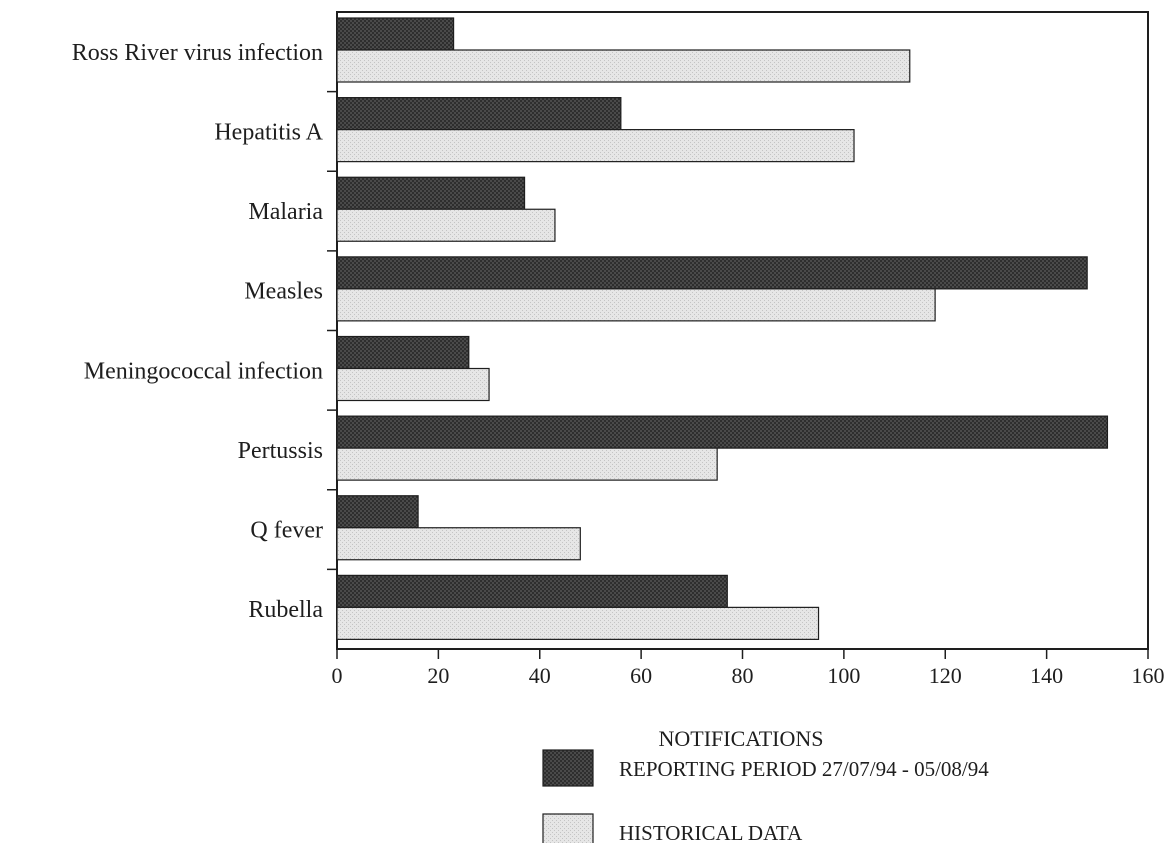  What do you see at coordinates (283, 292) in the screenshot?
I see `category-label-measles: Measles` at bounding box center [283, 292].